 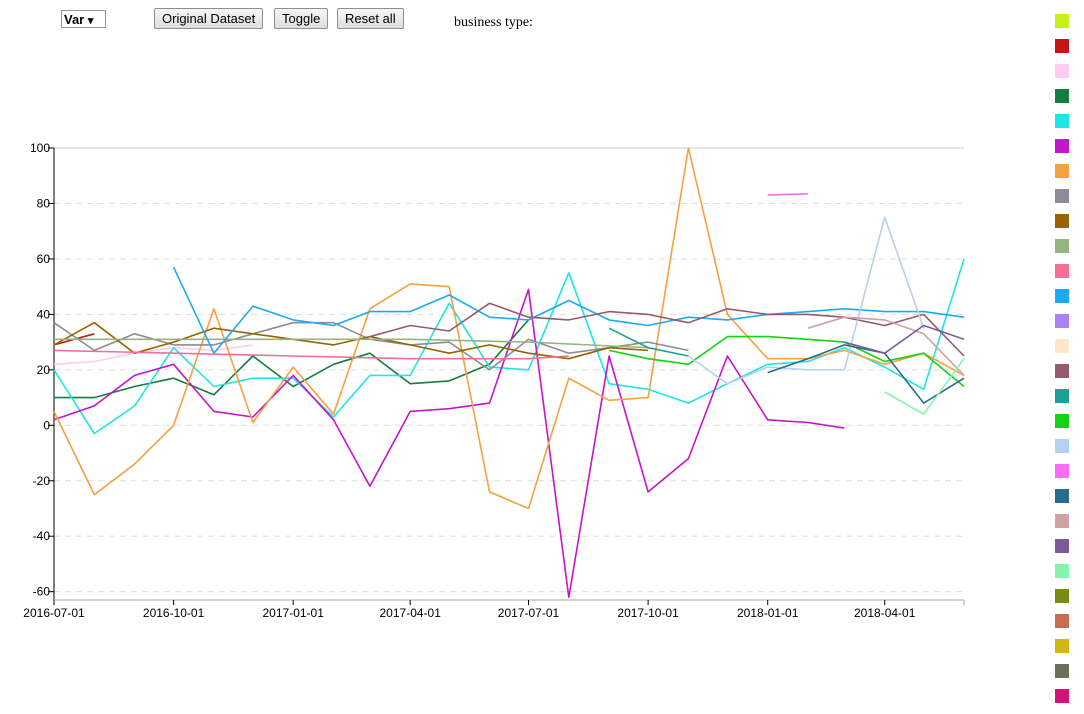 I want to click on y-tick-label: 80, so click(x=44, y=203).